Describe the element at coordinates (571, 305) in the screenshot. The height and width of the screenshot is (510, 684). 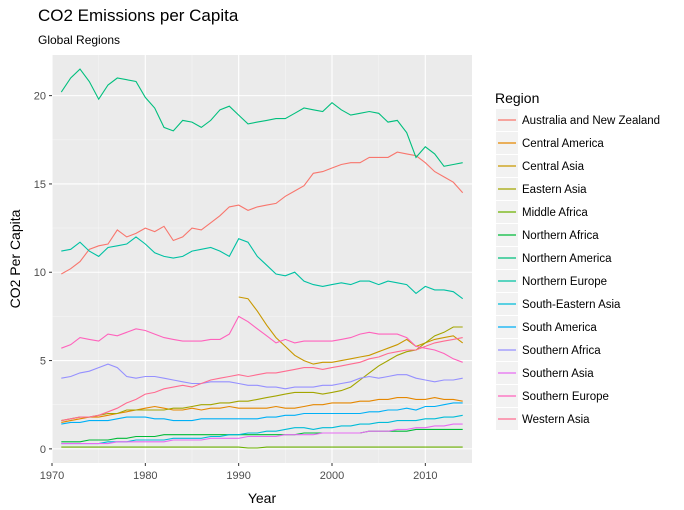
I see `legend-label: South-Eastern Asia` at that location.